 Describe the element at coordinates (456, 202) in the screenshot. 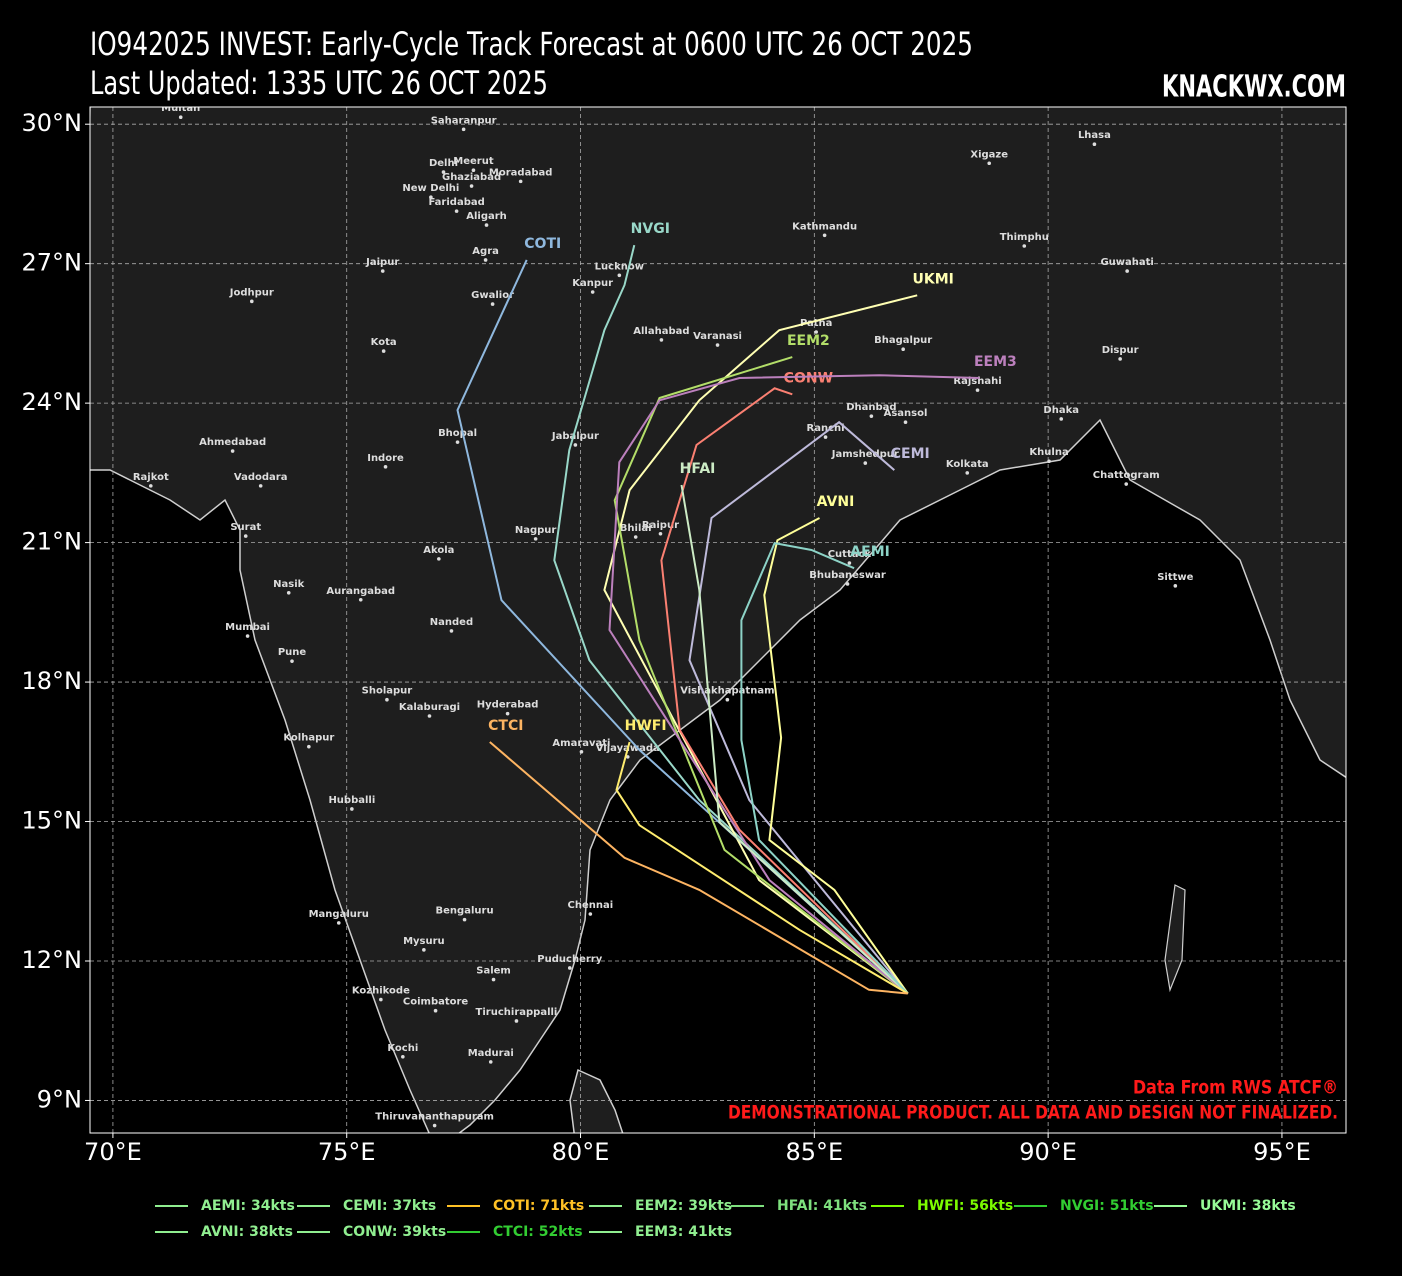

I see `city-label: Faridabad` at that location.